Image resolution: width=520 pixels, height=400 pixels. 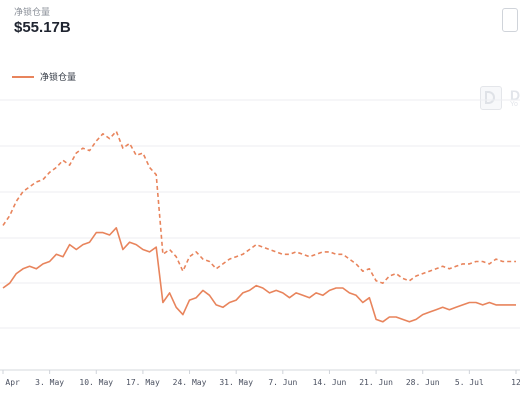 I want to click on watermark-text: D, so click(x=515, y=94).